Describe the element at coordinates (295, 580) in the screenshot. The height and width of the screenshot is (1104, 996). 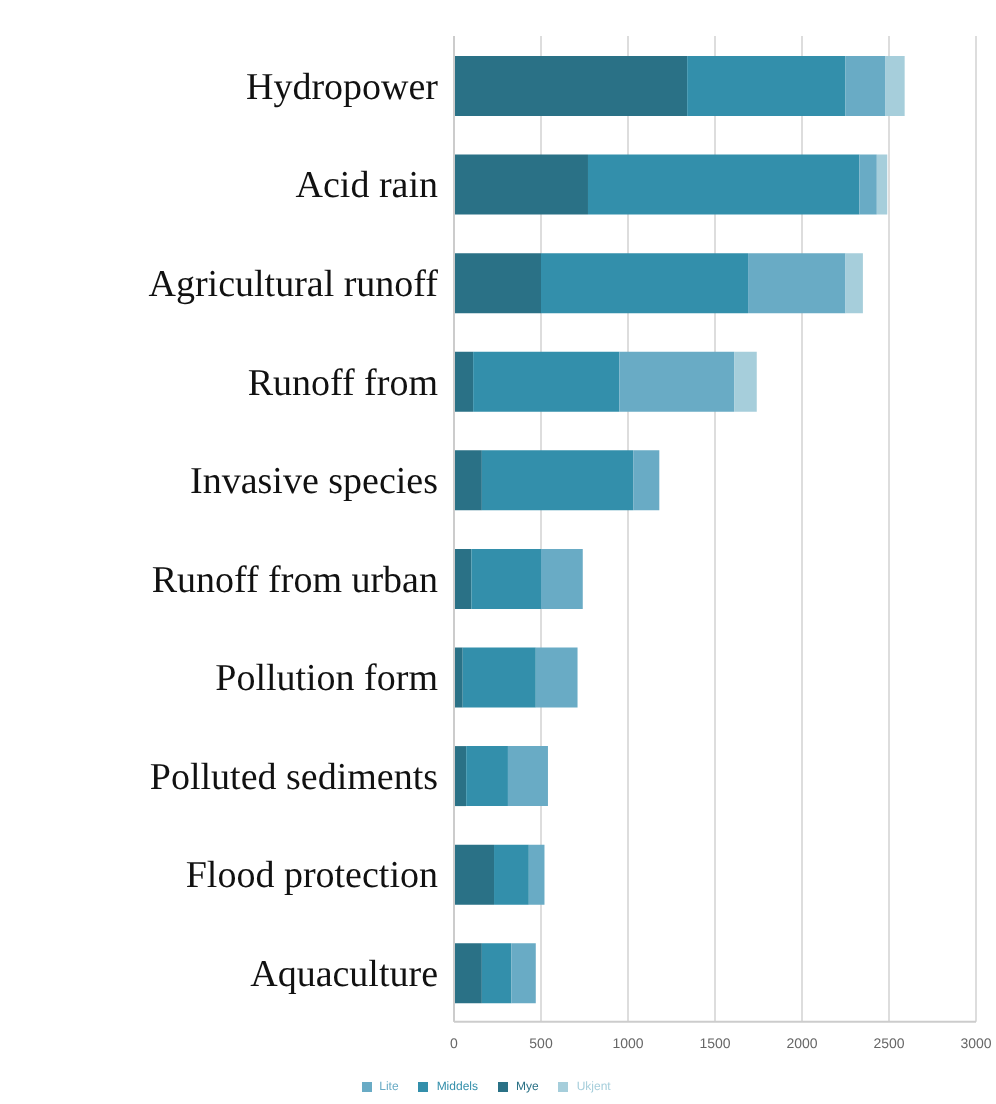
I see `y-tick-label: Runoff from urban` at that location.